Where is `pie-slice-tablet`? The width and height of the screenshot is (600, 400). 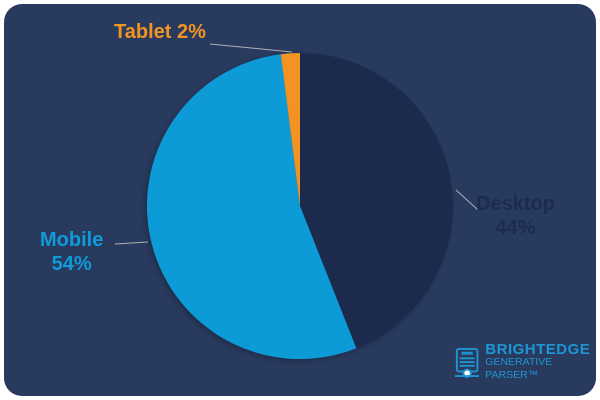
pie-slice-tablet is located at coordinates (290, 129).